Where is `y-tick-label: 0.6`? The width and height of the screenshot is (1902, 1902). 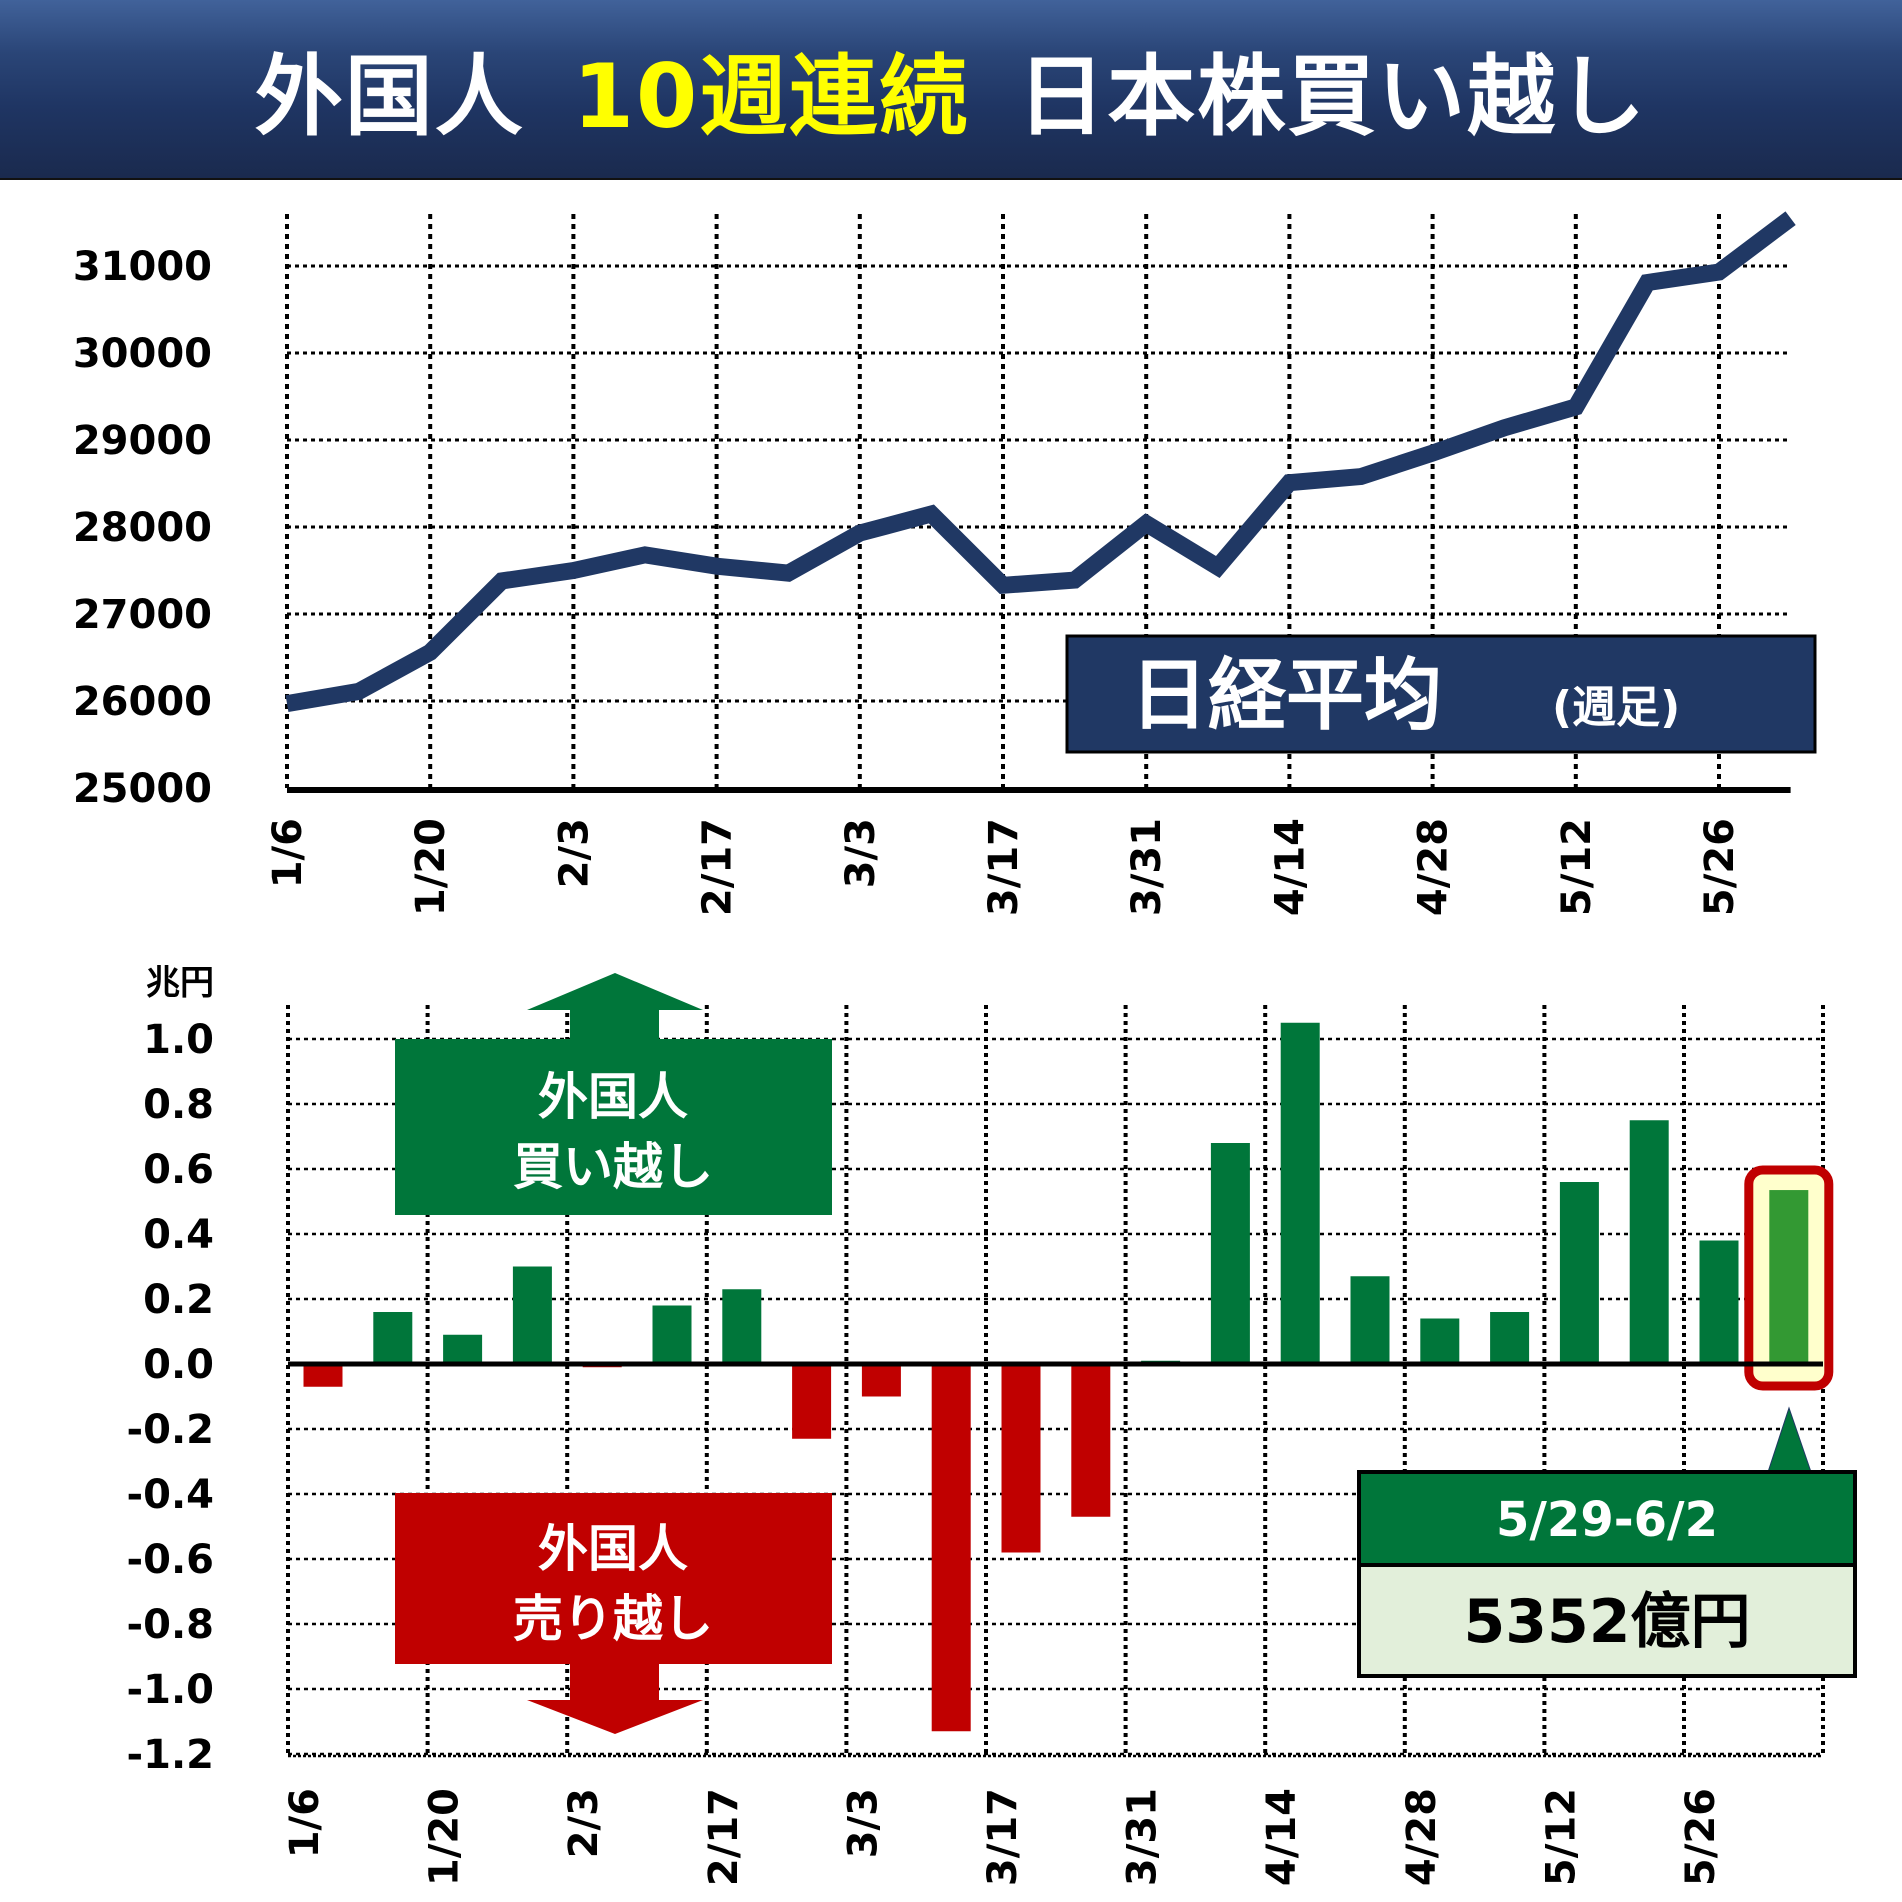 y-tick-label: 0.6 is located at coordinates (178, 1170).